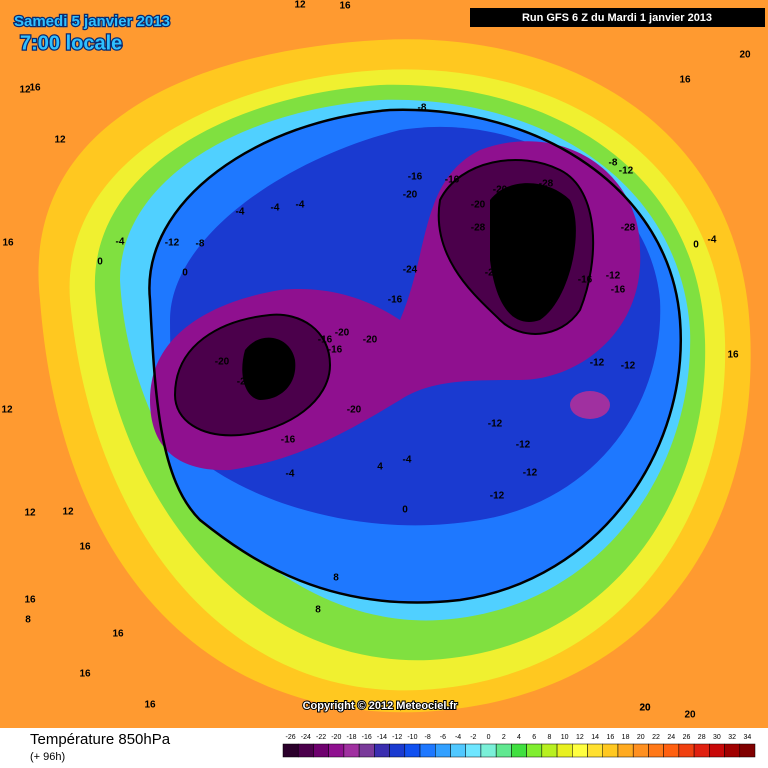 Image resolution: width=768 pixels, height=768 pixels. What do you see at coordinates (610, 737) in the screenshot?
I see `colorbar-tick-label: 16` at bounding box center [610, 737].